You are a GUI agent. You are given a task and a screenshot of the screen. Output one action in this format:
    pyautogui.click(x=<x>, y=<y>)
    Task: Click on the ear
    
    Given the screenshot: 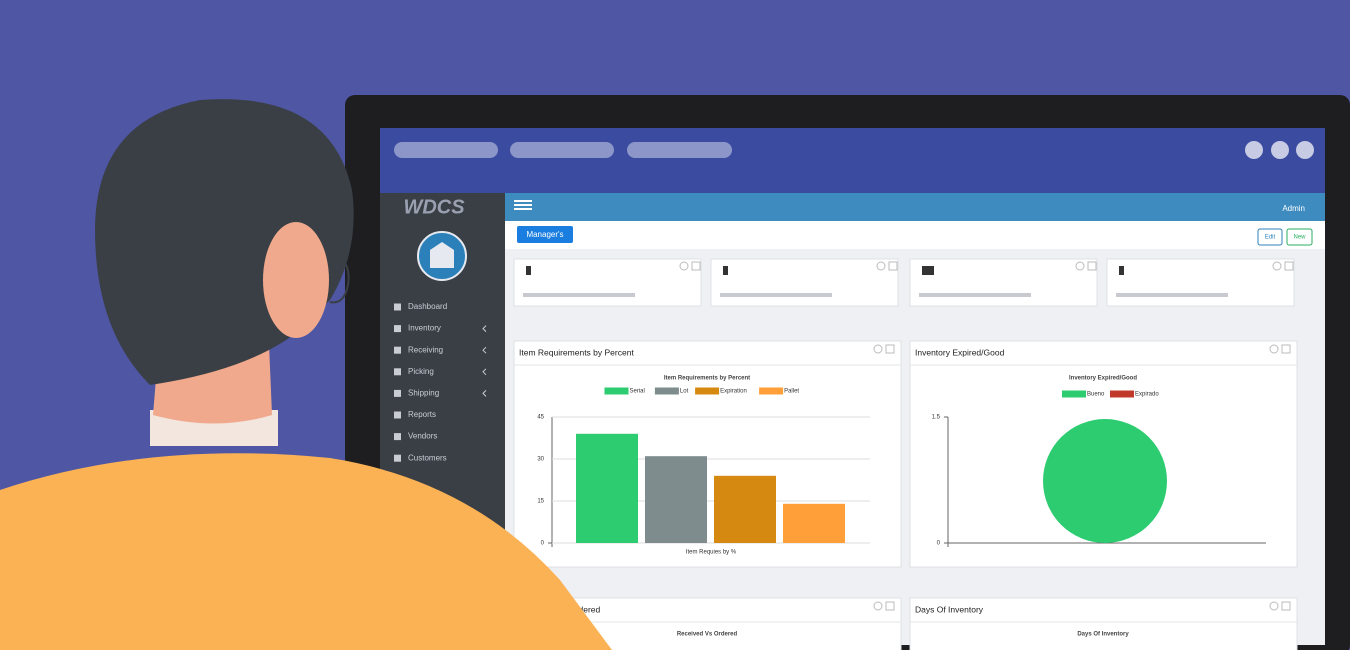 What is the action you would take?
    pyautogui.click(x=339, y=276)
    